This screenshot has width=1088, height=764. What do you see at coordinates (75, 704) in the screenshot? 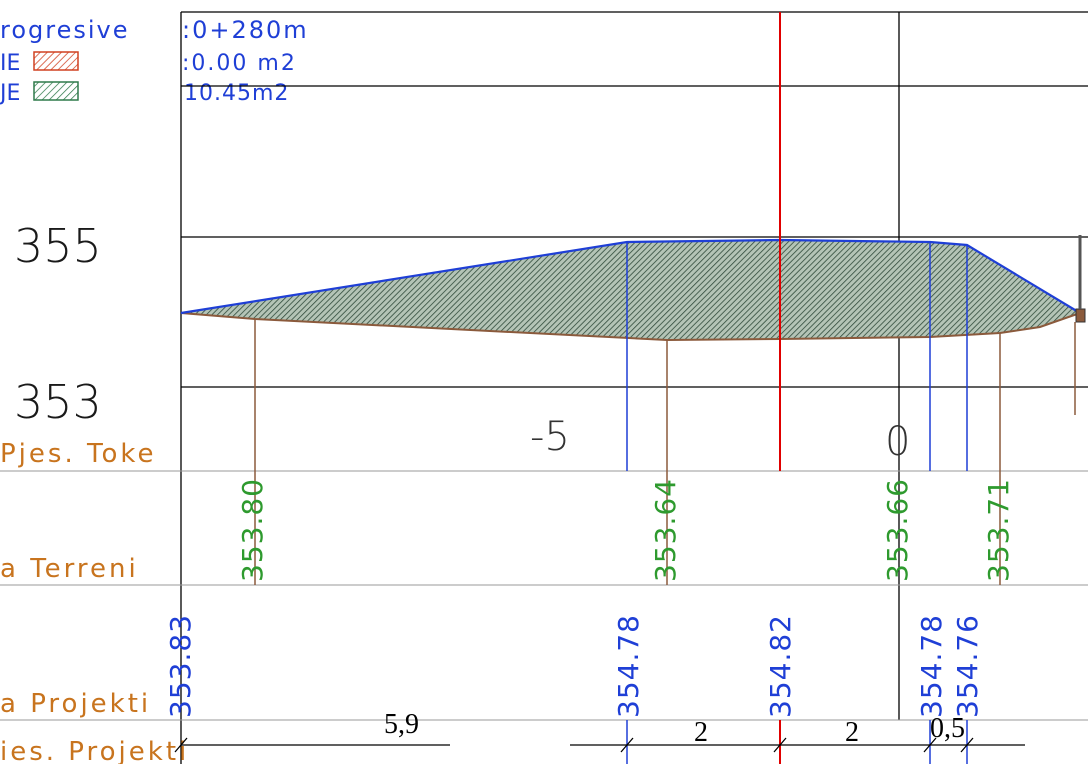
I see `row-label-design-elevations: a Projekti` at bounding box center [75, 704].